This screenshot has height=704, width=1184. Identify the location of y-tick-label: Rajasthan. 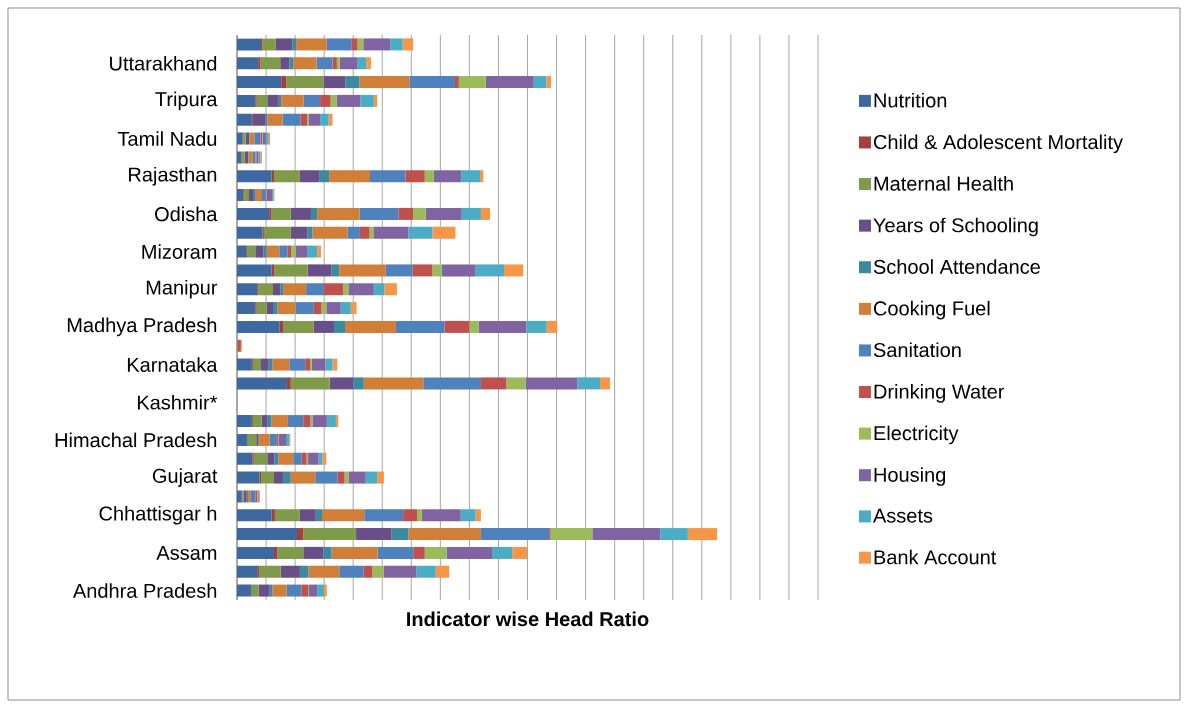
(173, 176).